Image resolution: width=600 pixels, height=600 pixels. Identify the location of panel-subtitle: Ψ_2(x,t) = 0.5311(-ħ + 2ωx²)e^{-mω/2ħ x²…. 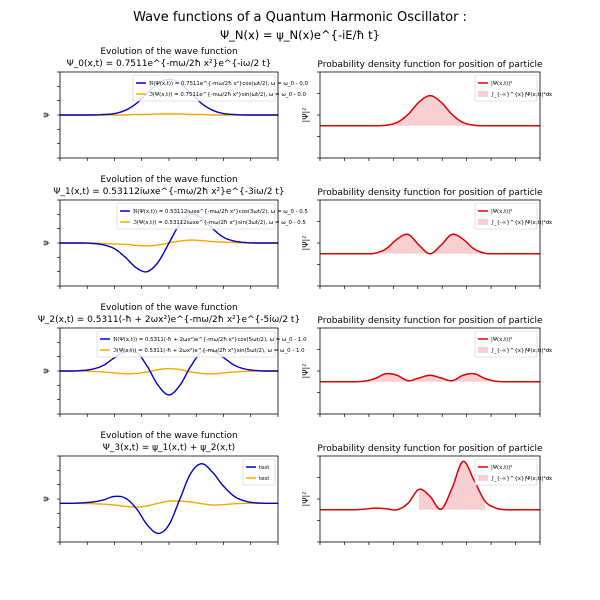
(169, 320).